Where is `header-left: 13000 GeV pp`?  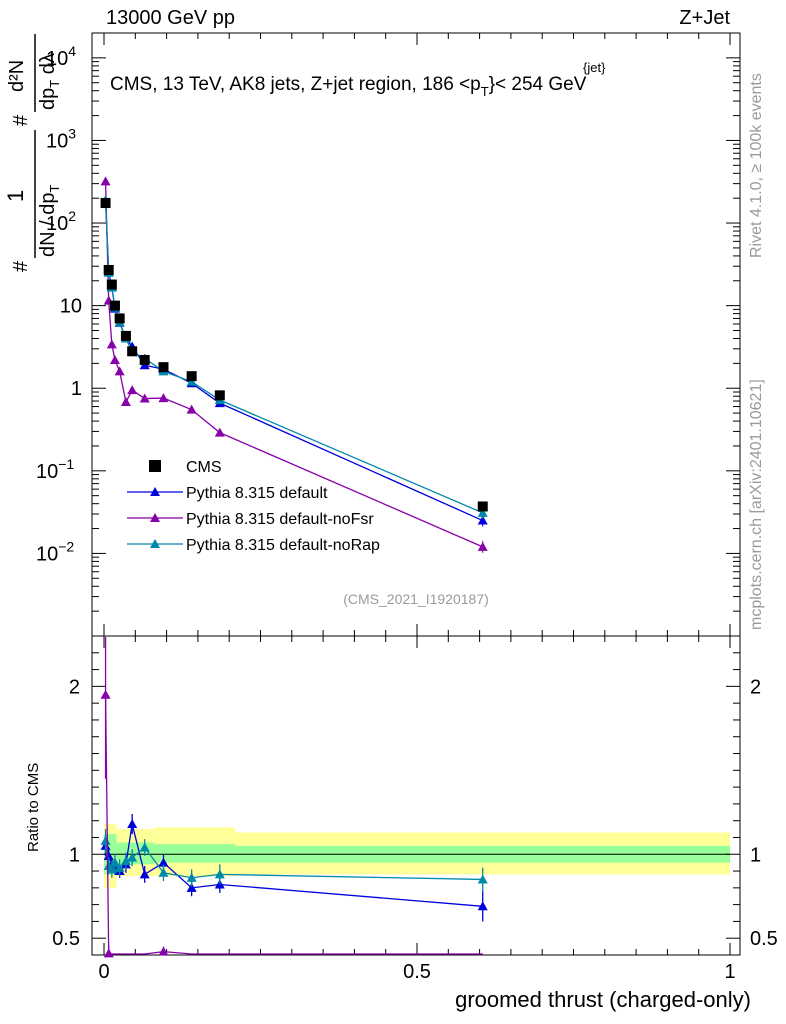 header-left: 13000 GeV pp is located at coordinates (170, 18).